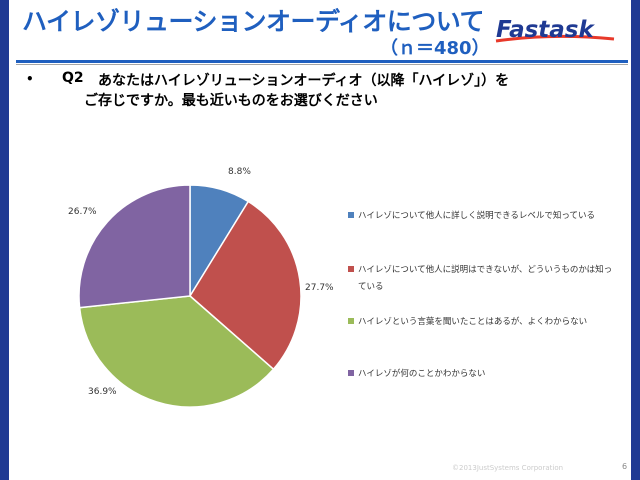 This screenshot has height=480, width=640. I want to click on fastask-logo: Fastask, so click(555, 30).